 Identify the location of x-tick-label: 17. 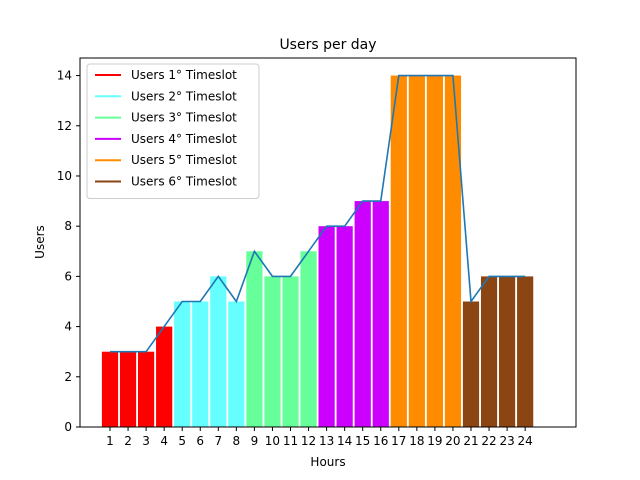
(398, 441).